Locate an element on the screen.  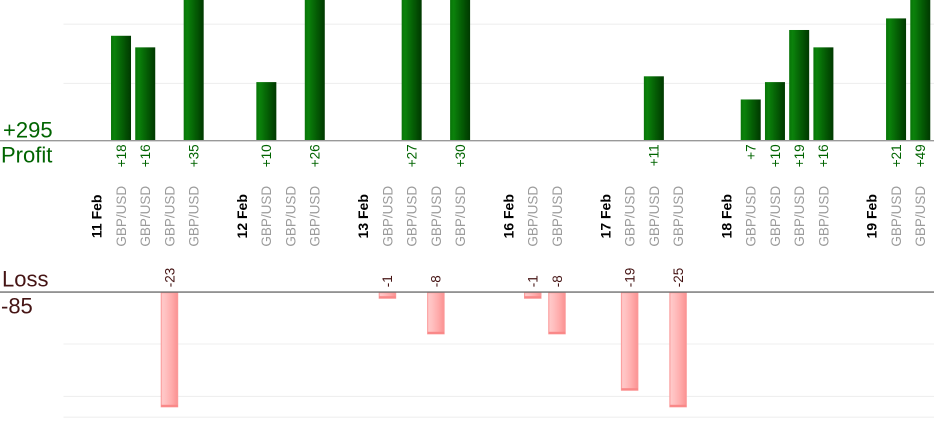
svg-text: +295 is located at coordinates (28, 129).